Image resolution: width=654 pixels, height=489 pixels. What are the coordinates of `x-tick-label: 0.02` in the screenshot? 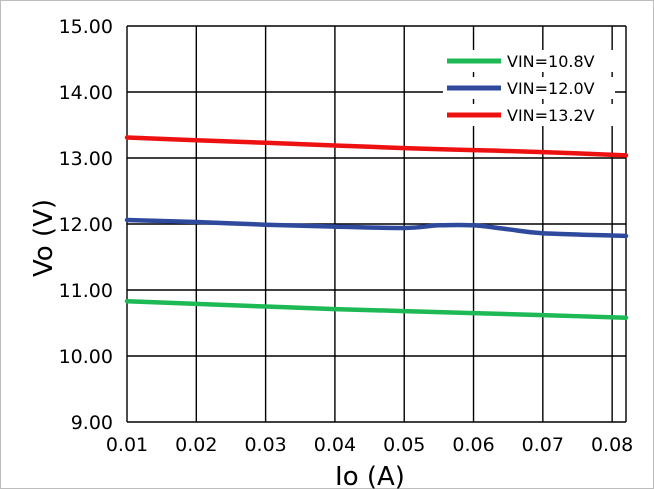 It's located at (196, 445).